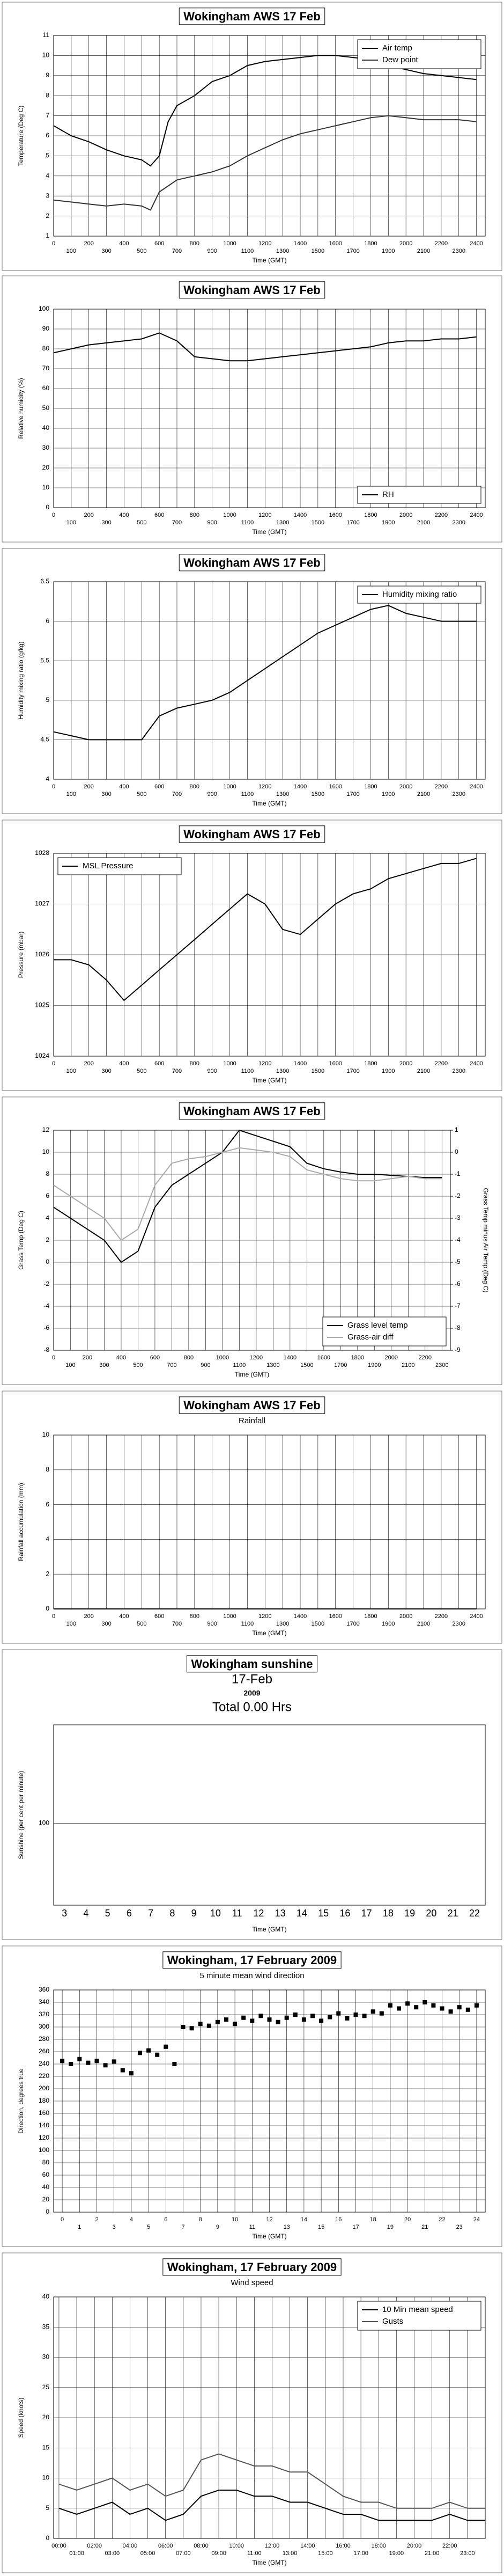 The width and height of the screenshot is (504, 2576). I want to click on legend-label: Dew point, so click(401, 59).